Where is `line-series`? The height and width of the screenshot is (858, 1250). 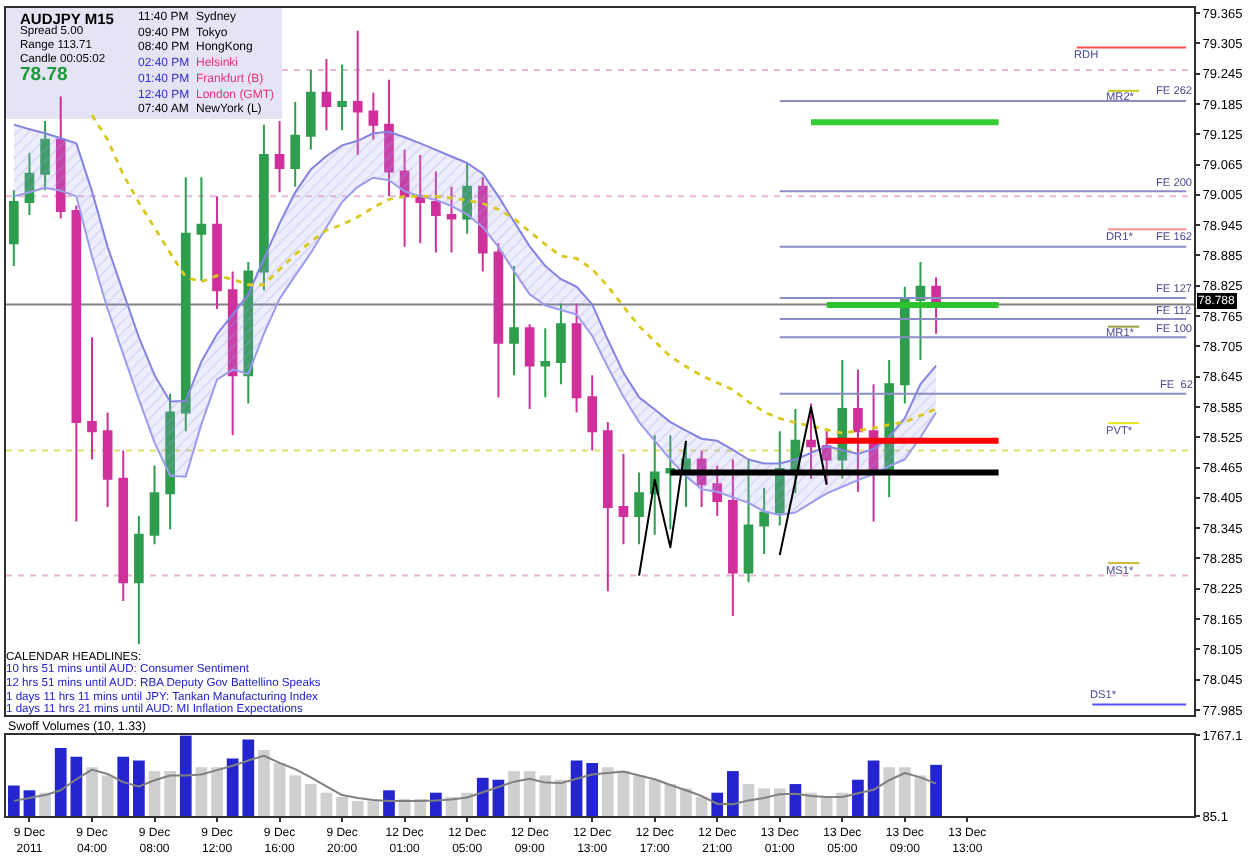
line-series is located at coordinates (475, 780).